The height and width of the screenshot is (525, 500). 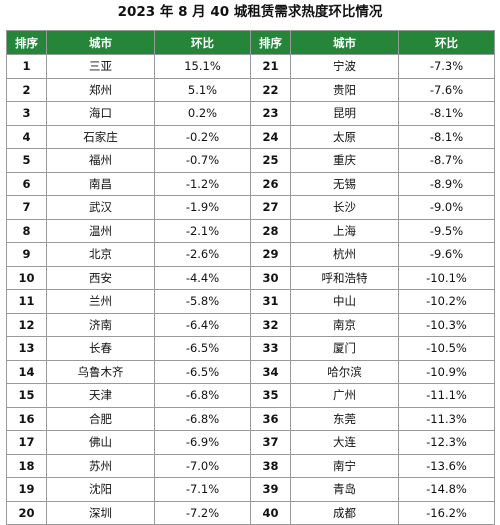 I want to click on city-cell: 中山, so click(x=344, y=301).